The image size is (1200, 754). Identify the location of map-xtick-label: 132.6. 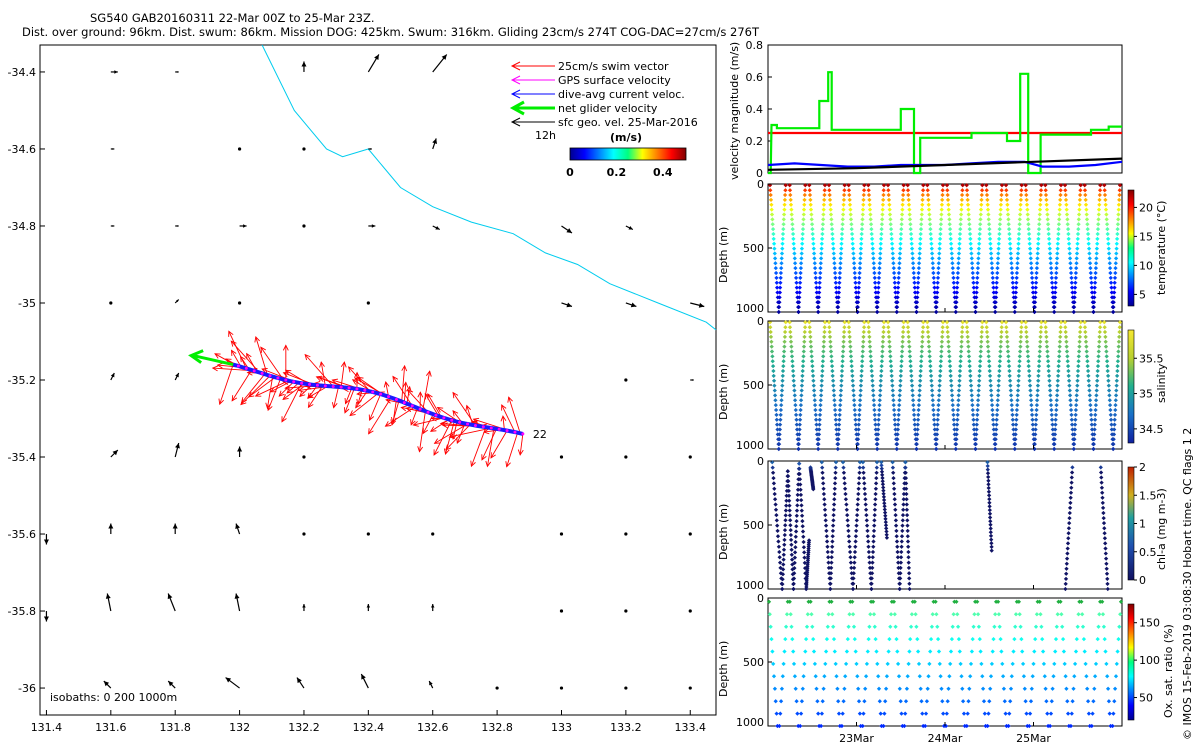
(433, 727).